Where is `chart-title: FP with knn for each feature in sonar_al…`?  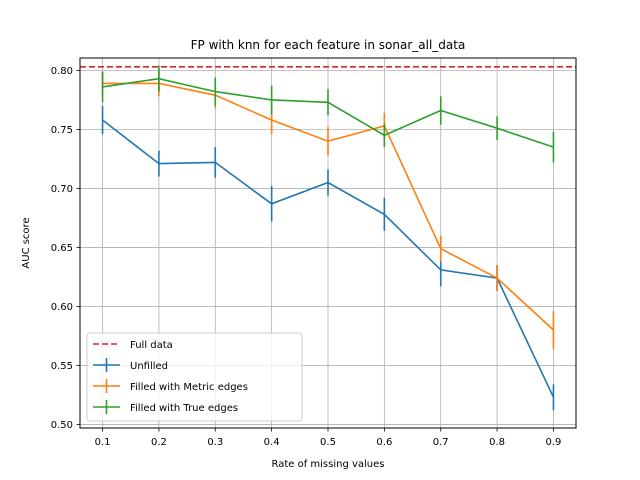
chart-title: FP with knn for each feature in sonar_al… is located at coordinates (328, 45).